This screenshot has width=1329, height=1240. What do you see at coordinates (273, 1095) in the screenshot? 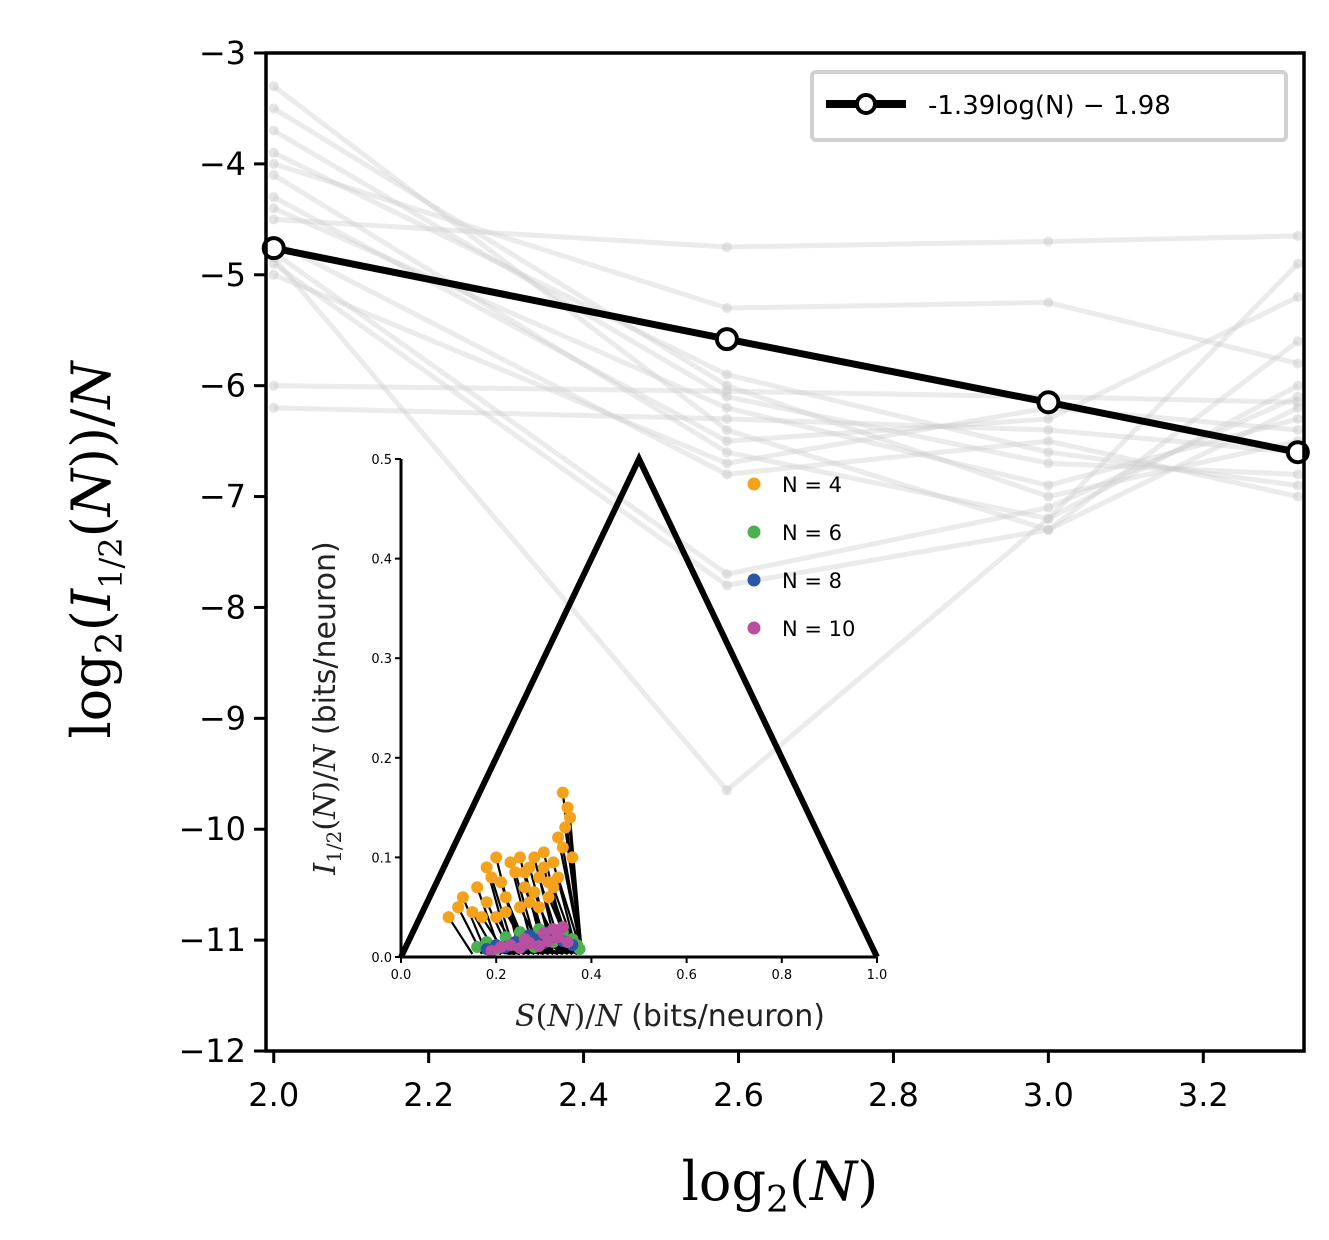
I see `x-tick-label: 2.0` at bounding box center [273, 1095].